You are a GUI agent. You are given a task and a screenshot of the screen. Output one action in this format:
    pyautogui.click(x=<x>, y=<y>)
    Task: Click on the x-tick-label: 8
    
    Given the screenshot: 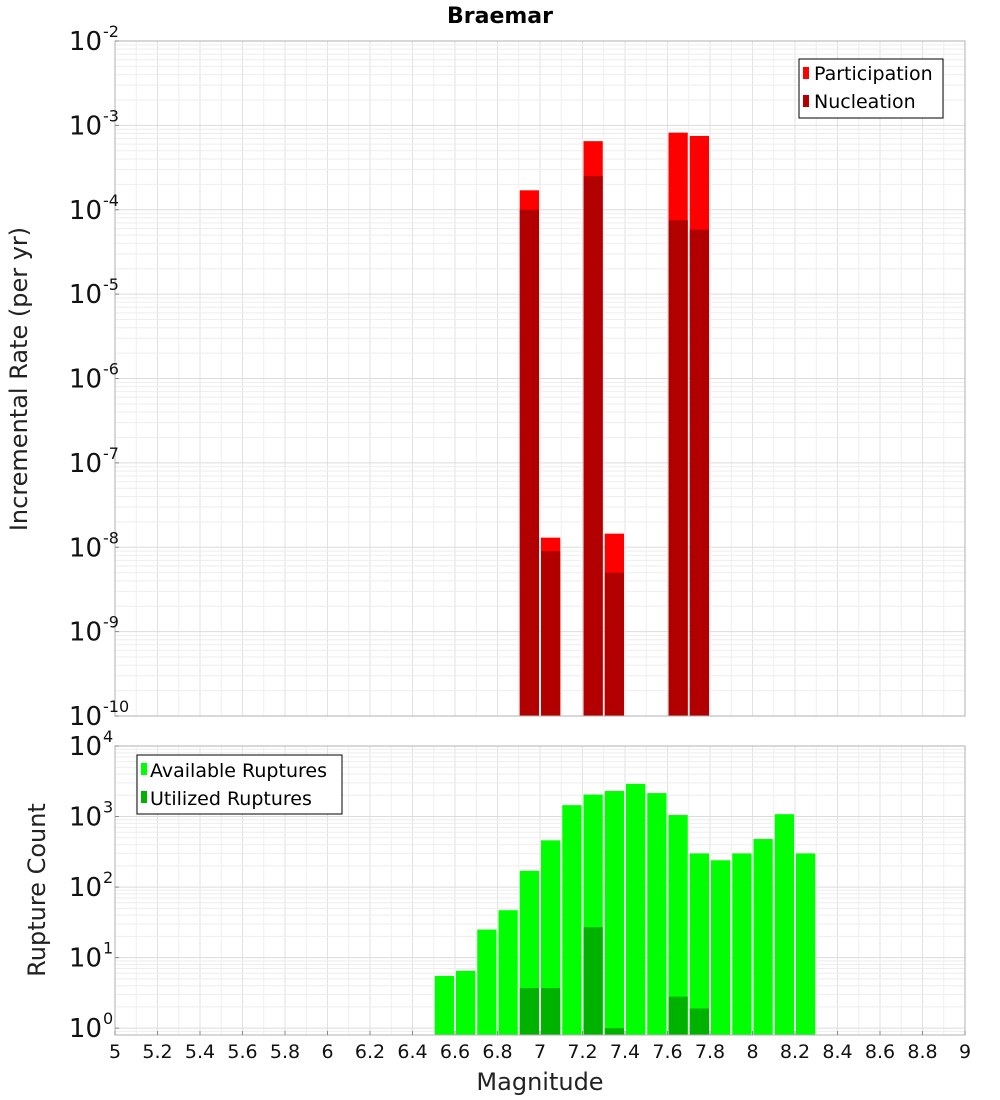 What is the action you would take?
    pyautogui.click(x=752, y=1052)
    